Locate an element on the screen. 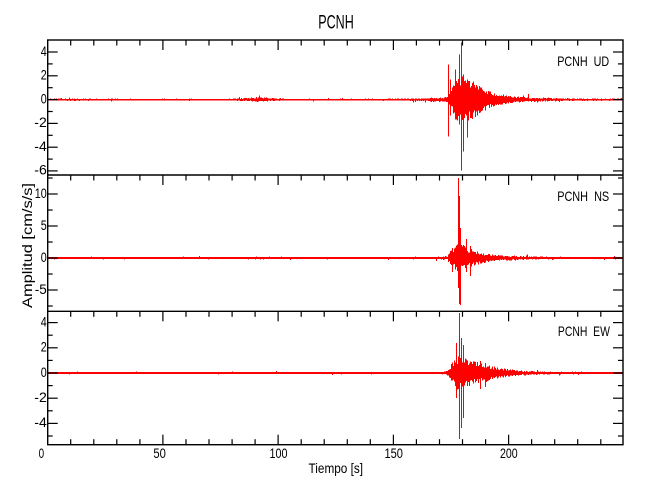 The height and width of the screenshot is (500, 650). svg-text: PCNH is located at coordinates (336, 23).